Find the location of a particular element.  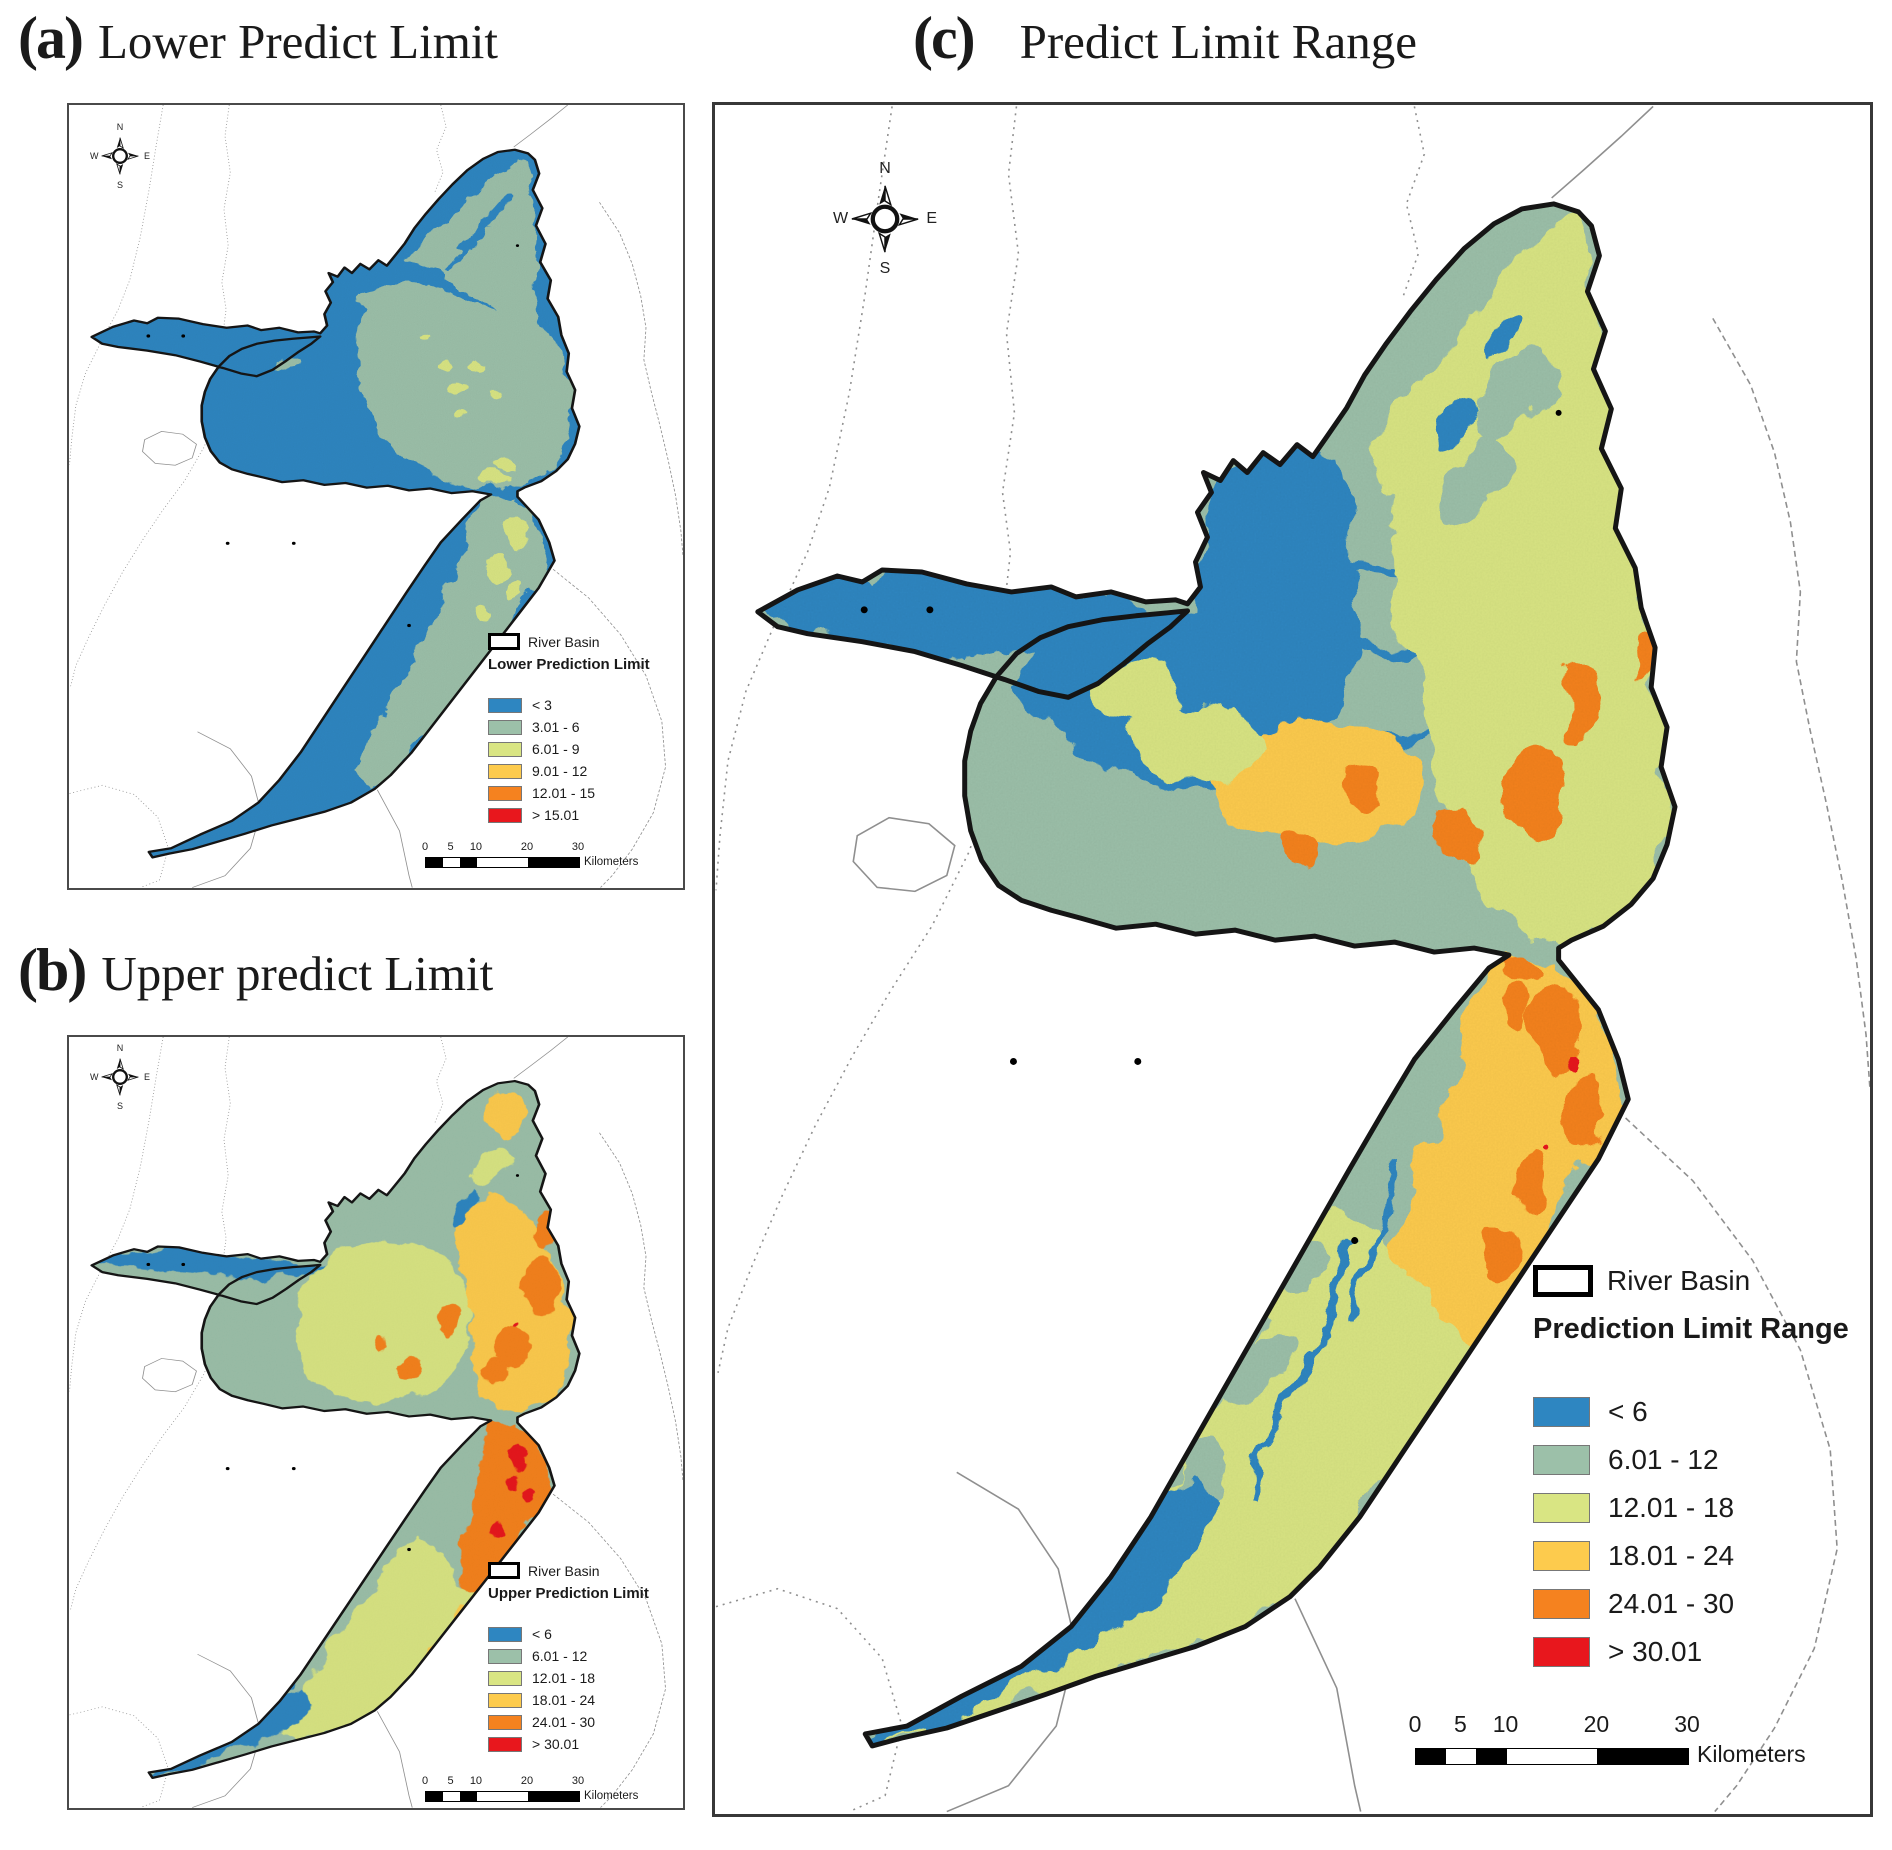

legend-item: > 15.01 is located at coordinates (569, 815).